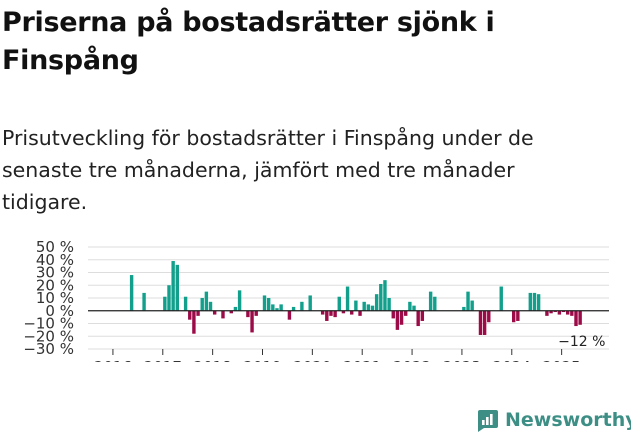 This screenshot has width=631, height=439. What do you see at coordinates (48, 336) in the screenshot?
I see `y-tick-label: −20 %` at bounding box center [48, 336].